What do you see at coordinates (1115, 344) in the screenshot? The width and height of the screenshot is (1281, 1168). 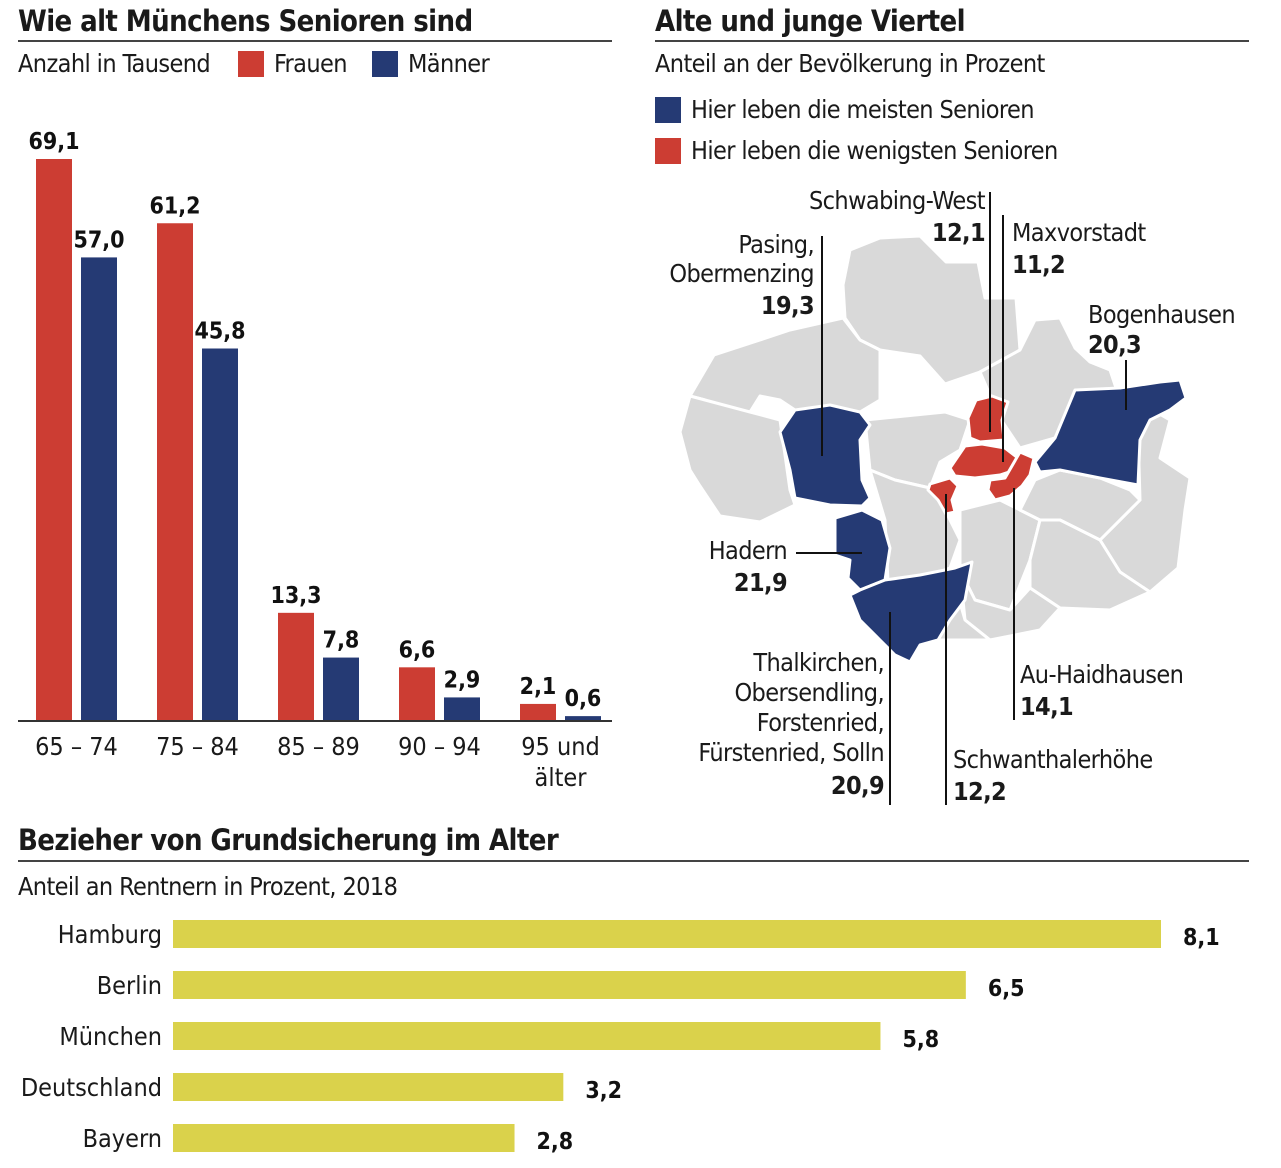 I see `label-bogenhausen-value: 20,3` at bounding box center [1115, 344].